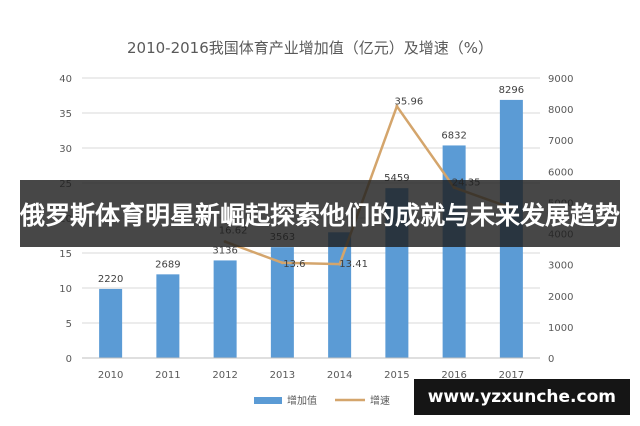  Describe the element at coordinates (65, 149) in the screenshot. I see `left-tick-label: 30` at that location.